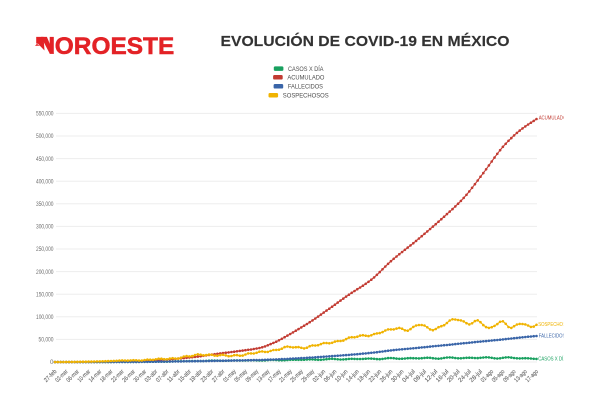 The image size is (600, 400). I want to click on svg-text: 150,000, so click(45, 294).